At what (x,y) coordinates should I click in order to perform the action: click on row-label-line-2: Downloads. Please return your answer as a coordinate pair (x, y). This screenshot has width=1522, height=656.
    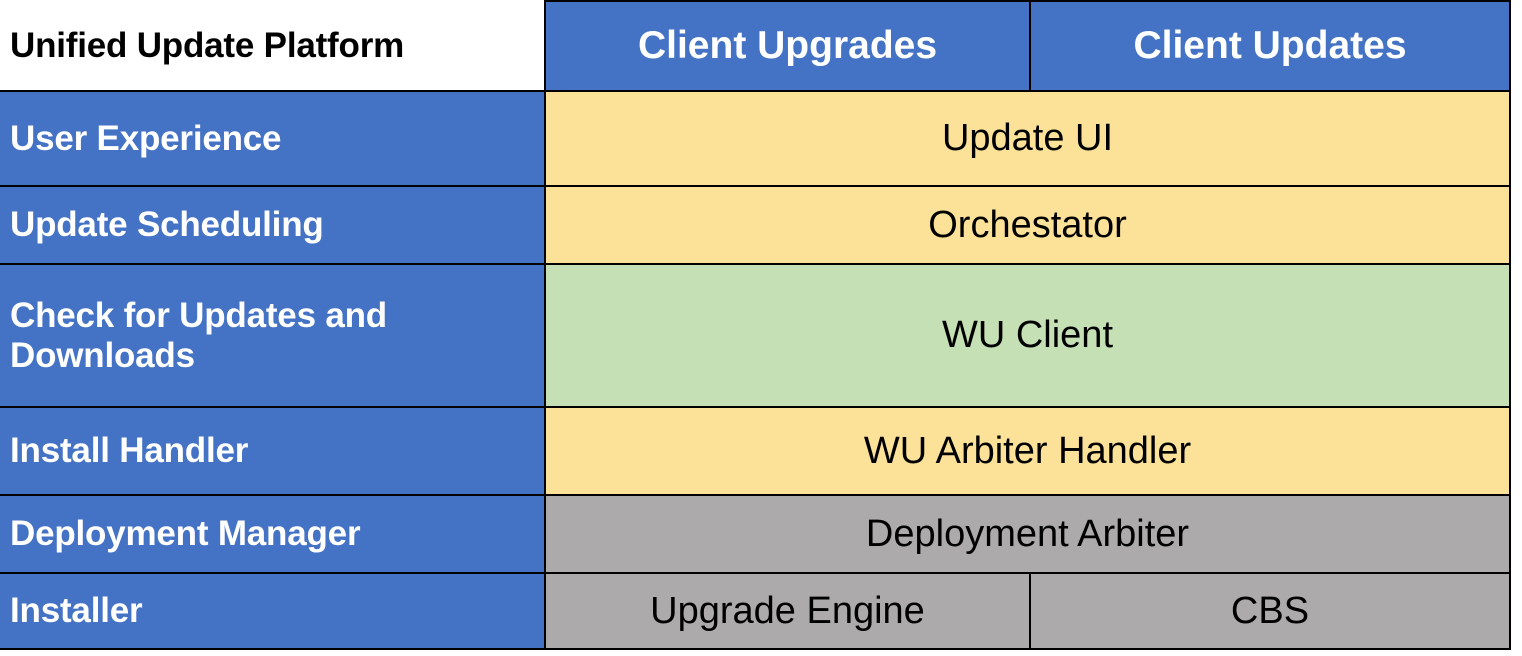
    Looking at the image, I should click on (102, 355).